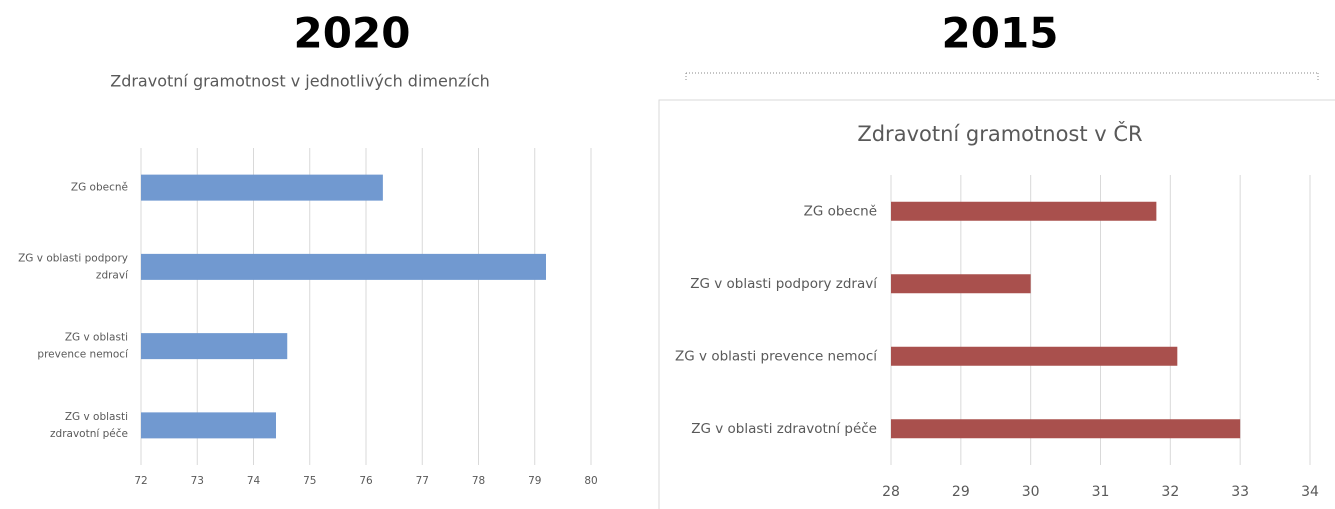  What do you see at coordinates (1310, 492) in the screenshot?
I see `x-tick-label: 34` at bounding box center [1310, 492].